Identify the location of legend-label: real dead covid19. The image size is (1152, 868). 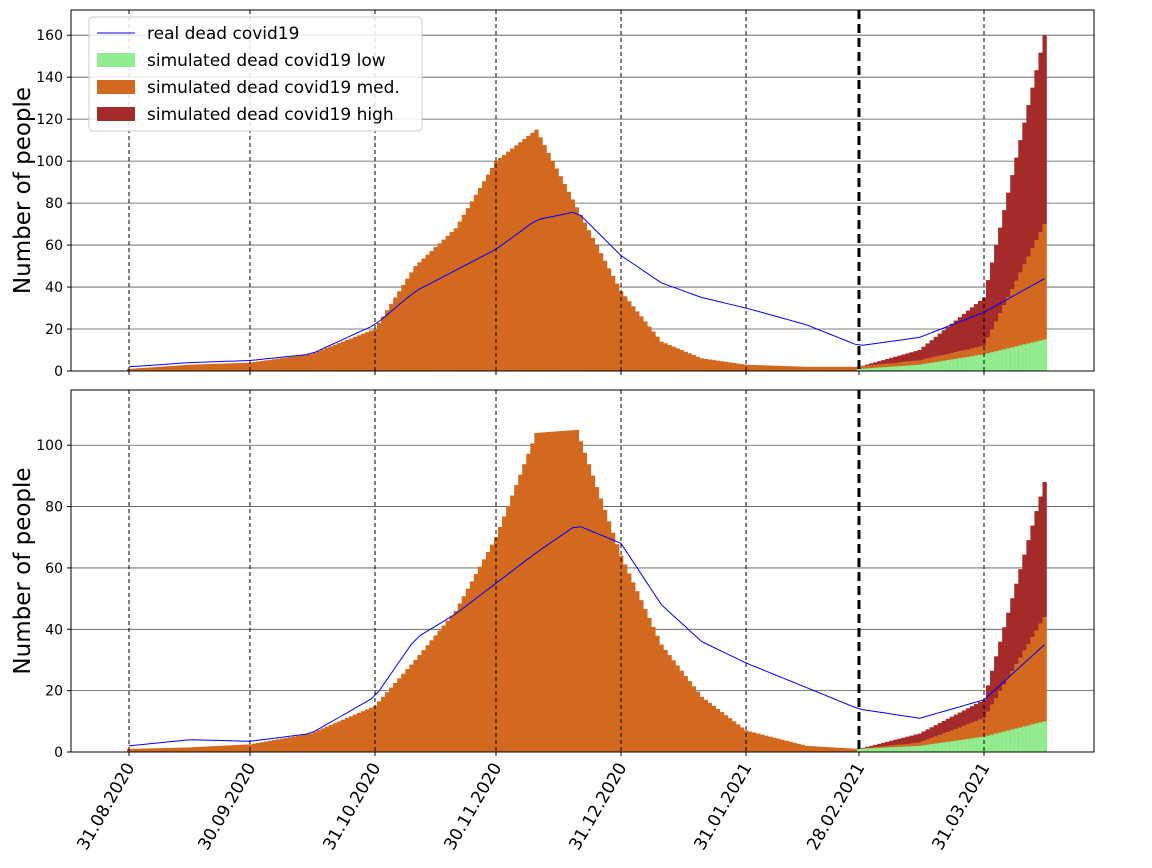
(223, 34).